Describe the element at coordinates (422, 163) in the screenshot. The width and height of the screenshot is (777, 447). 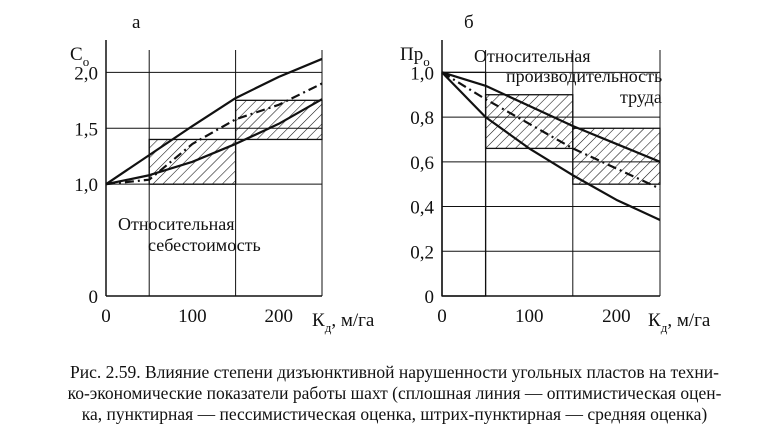
I see `b-y-tick-label: 0,6` at that location.